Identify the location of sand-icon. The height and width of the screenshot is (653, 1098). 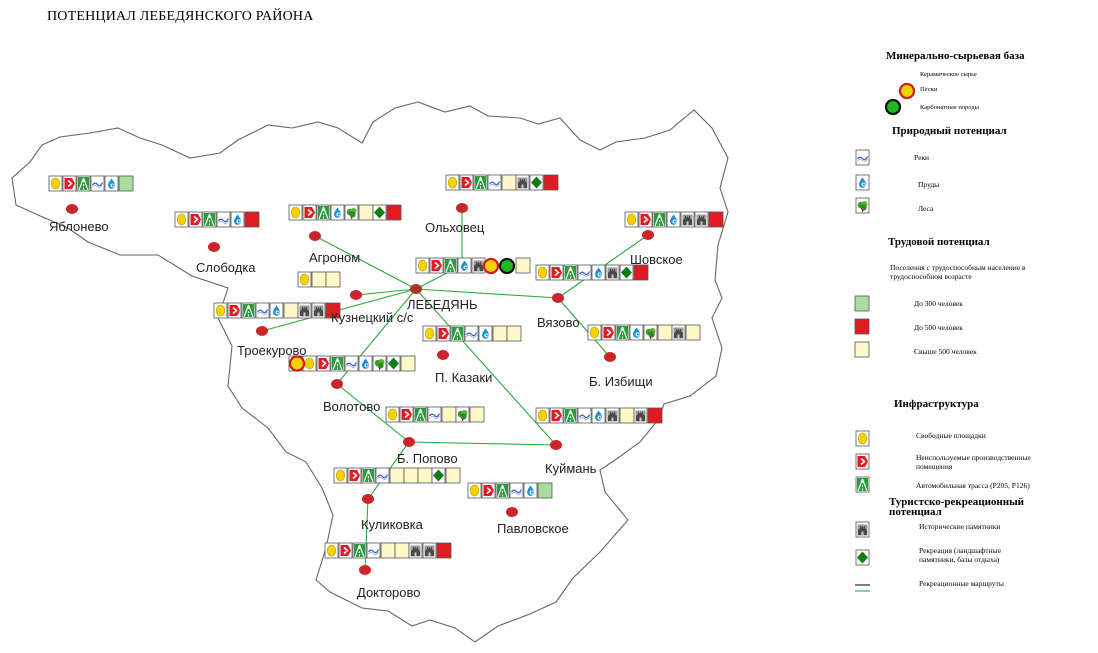
(907, 91).